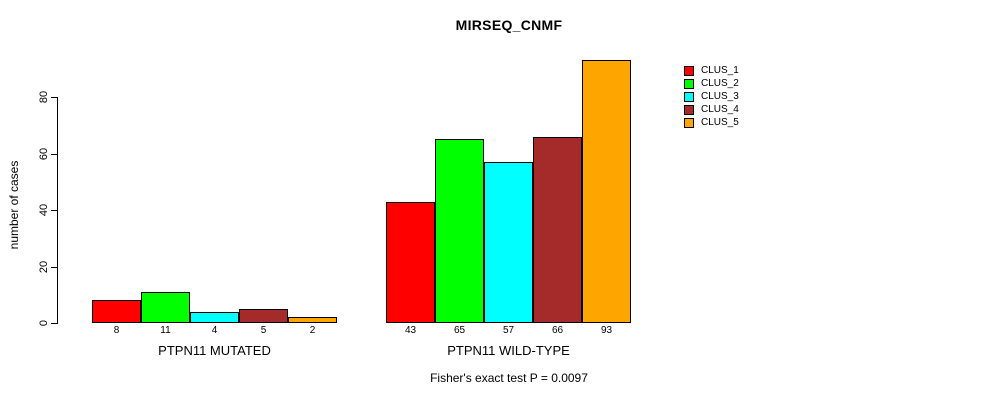 This screenshot has height=400, width=990. What do you see at coordinates (263, 330) in the screenshot?
I see `bar-value-label: 5` at bounding box center [263, 330].